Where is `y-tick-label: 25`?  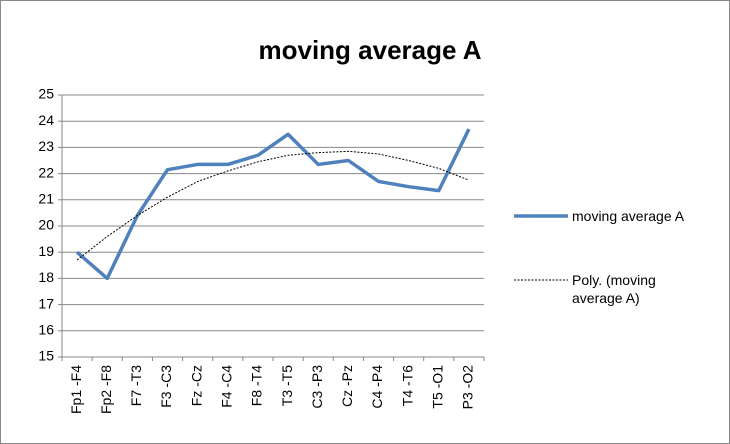 y-tick-label: 25 is located at coordinates (46, 94).